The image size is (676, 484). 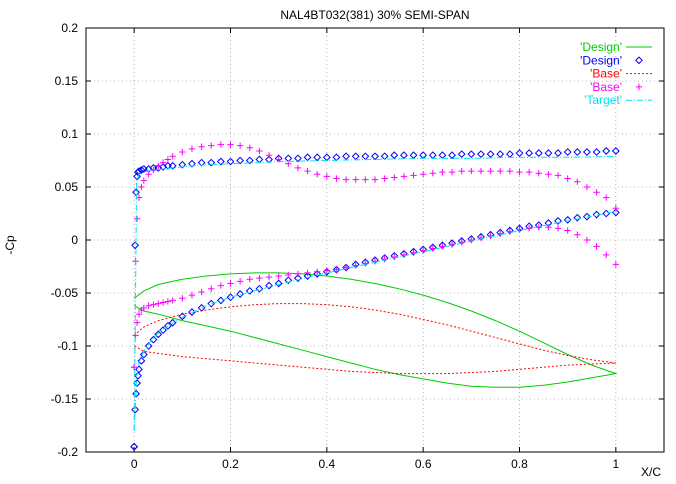 What do you see at coordinates (601, 60) in the screenshot?
I see `legend-label: 'Design'` at bounding box center [601, 60].